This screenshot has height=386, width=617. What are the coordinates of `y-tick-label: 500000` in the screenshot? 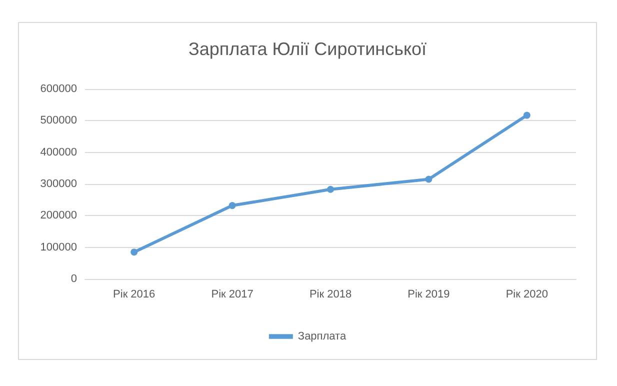 It's located at (58, 120).